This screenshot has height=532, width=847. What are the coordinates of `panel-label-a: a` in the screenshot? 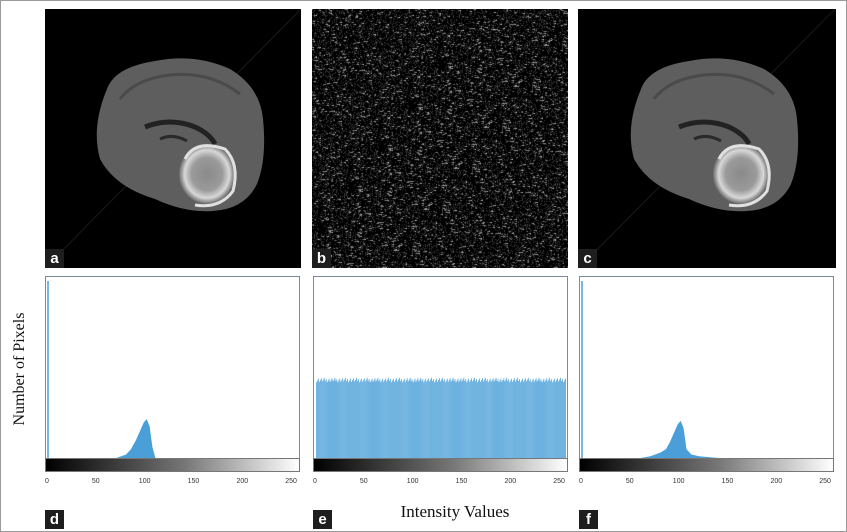 It's located at (54, 258).